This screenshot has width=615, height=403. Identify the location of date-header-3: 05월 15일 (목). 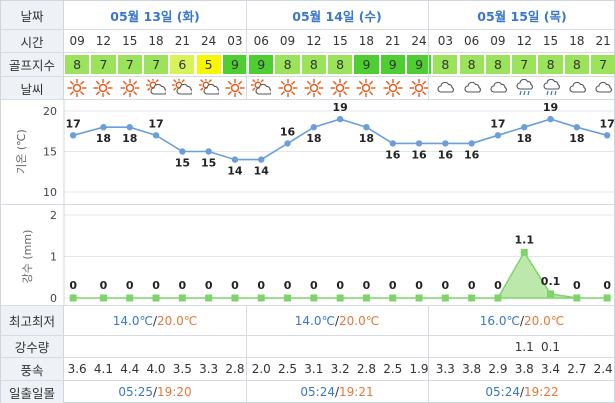
(522, 16).